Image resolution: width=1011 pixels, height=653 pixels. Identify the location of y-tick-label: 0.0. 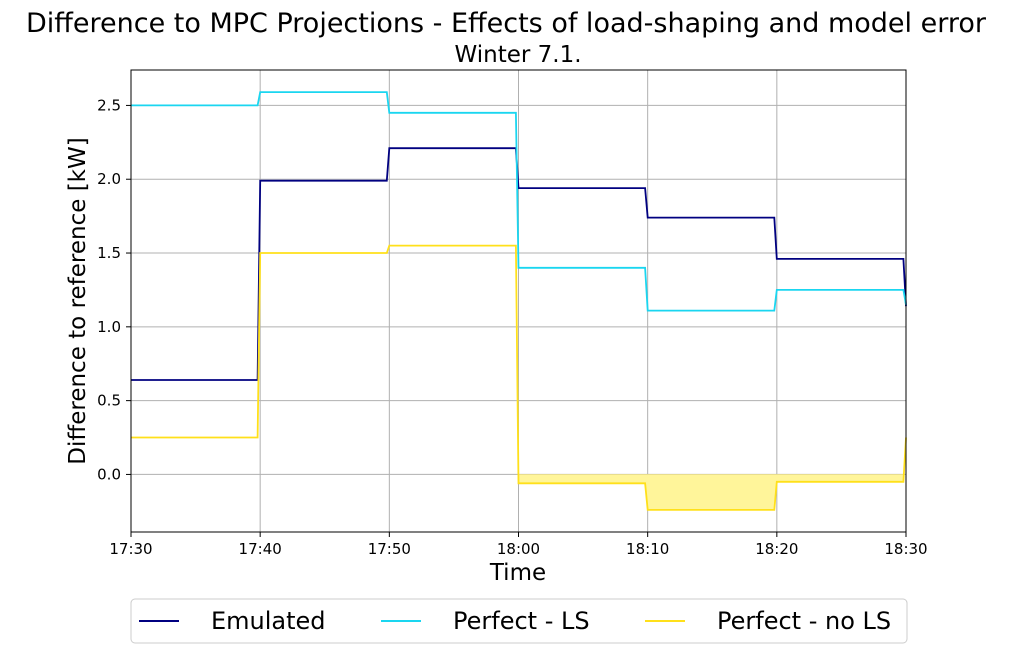
(109, 474).